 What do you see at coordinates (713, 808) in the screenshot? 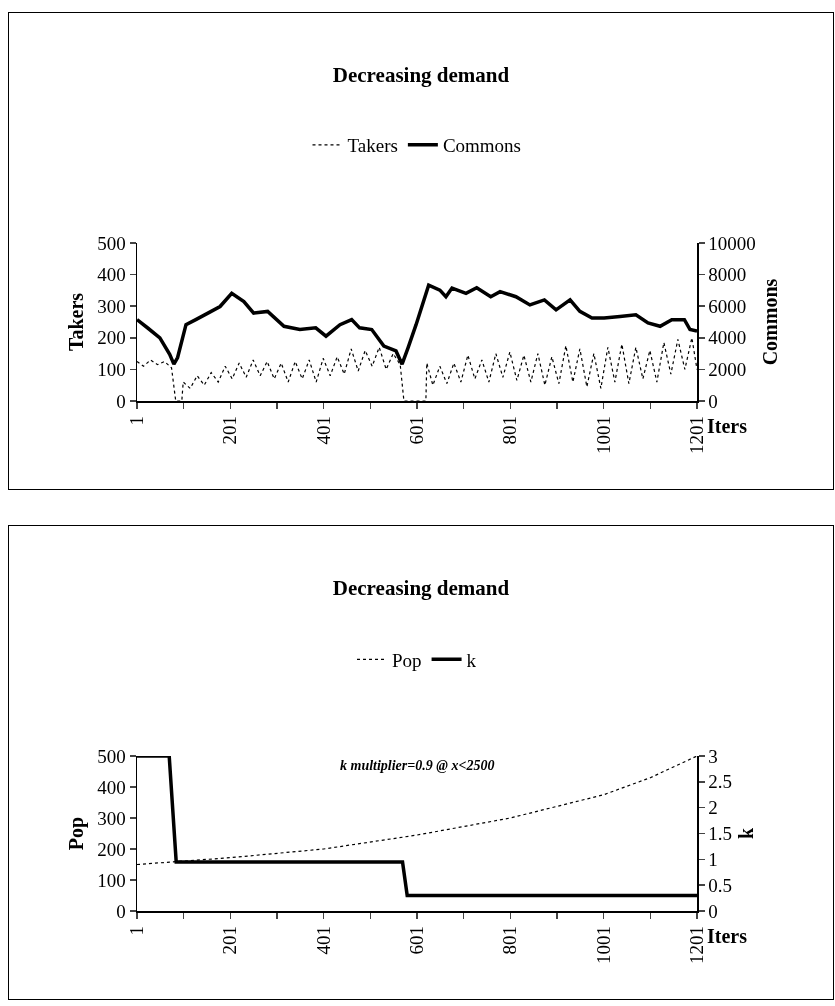
I see `y2-tick-label: 2` at bounding box center [713, 808].